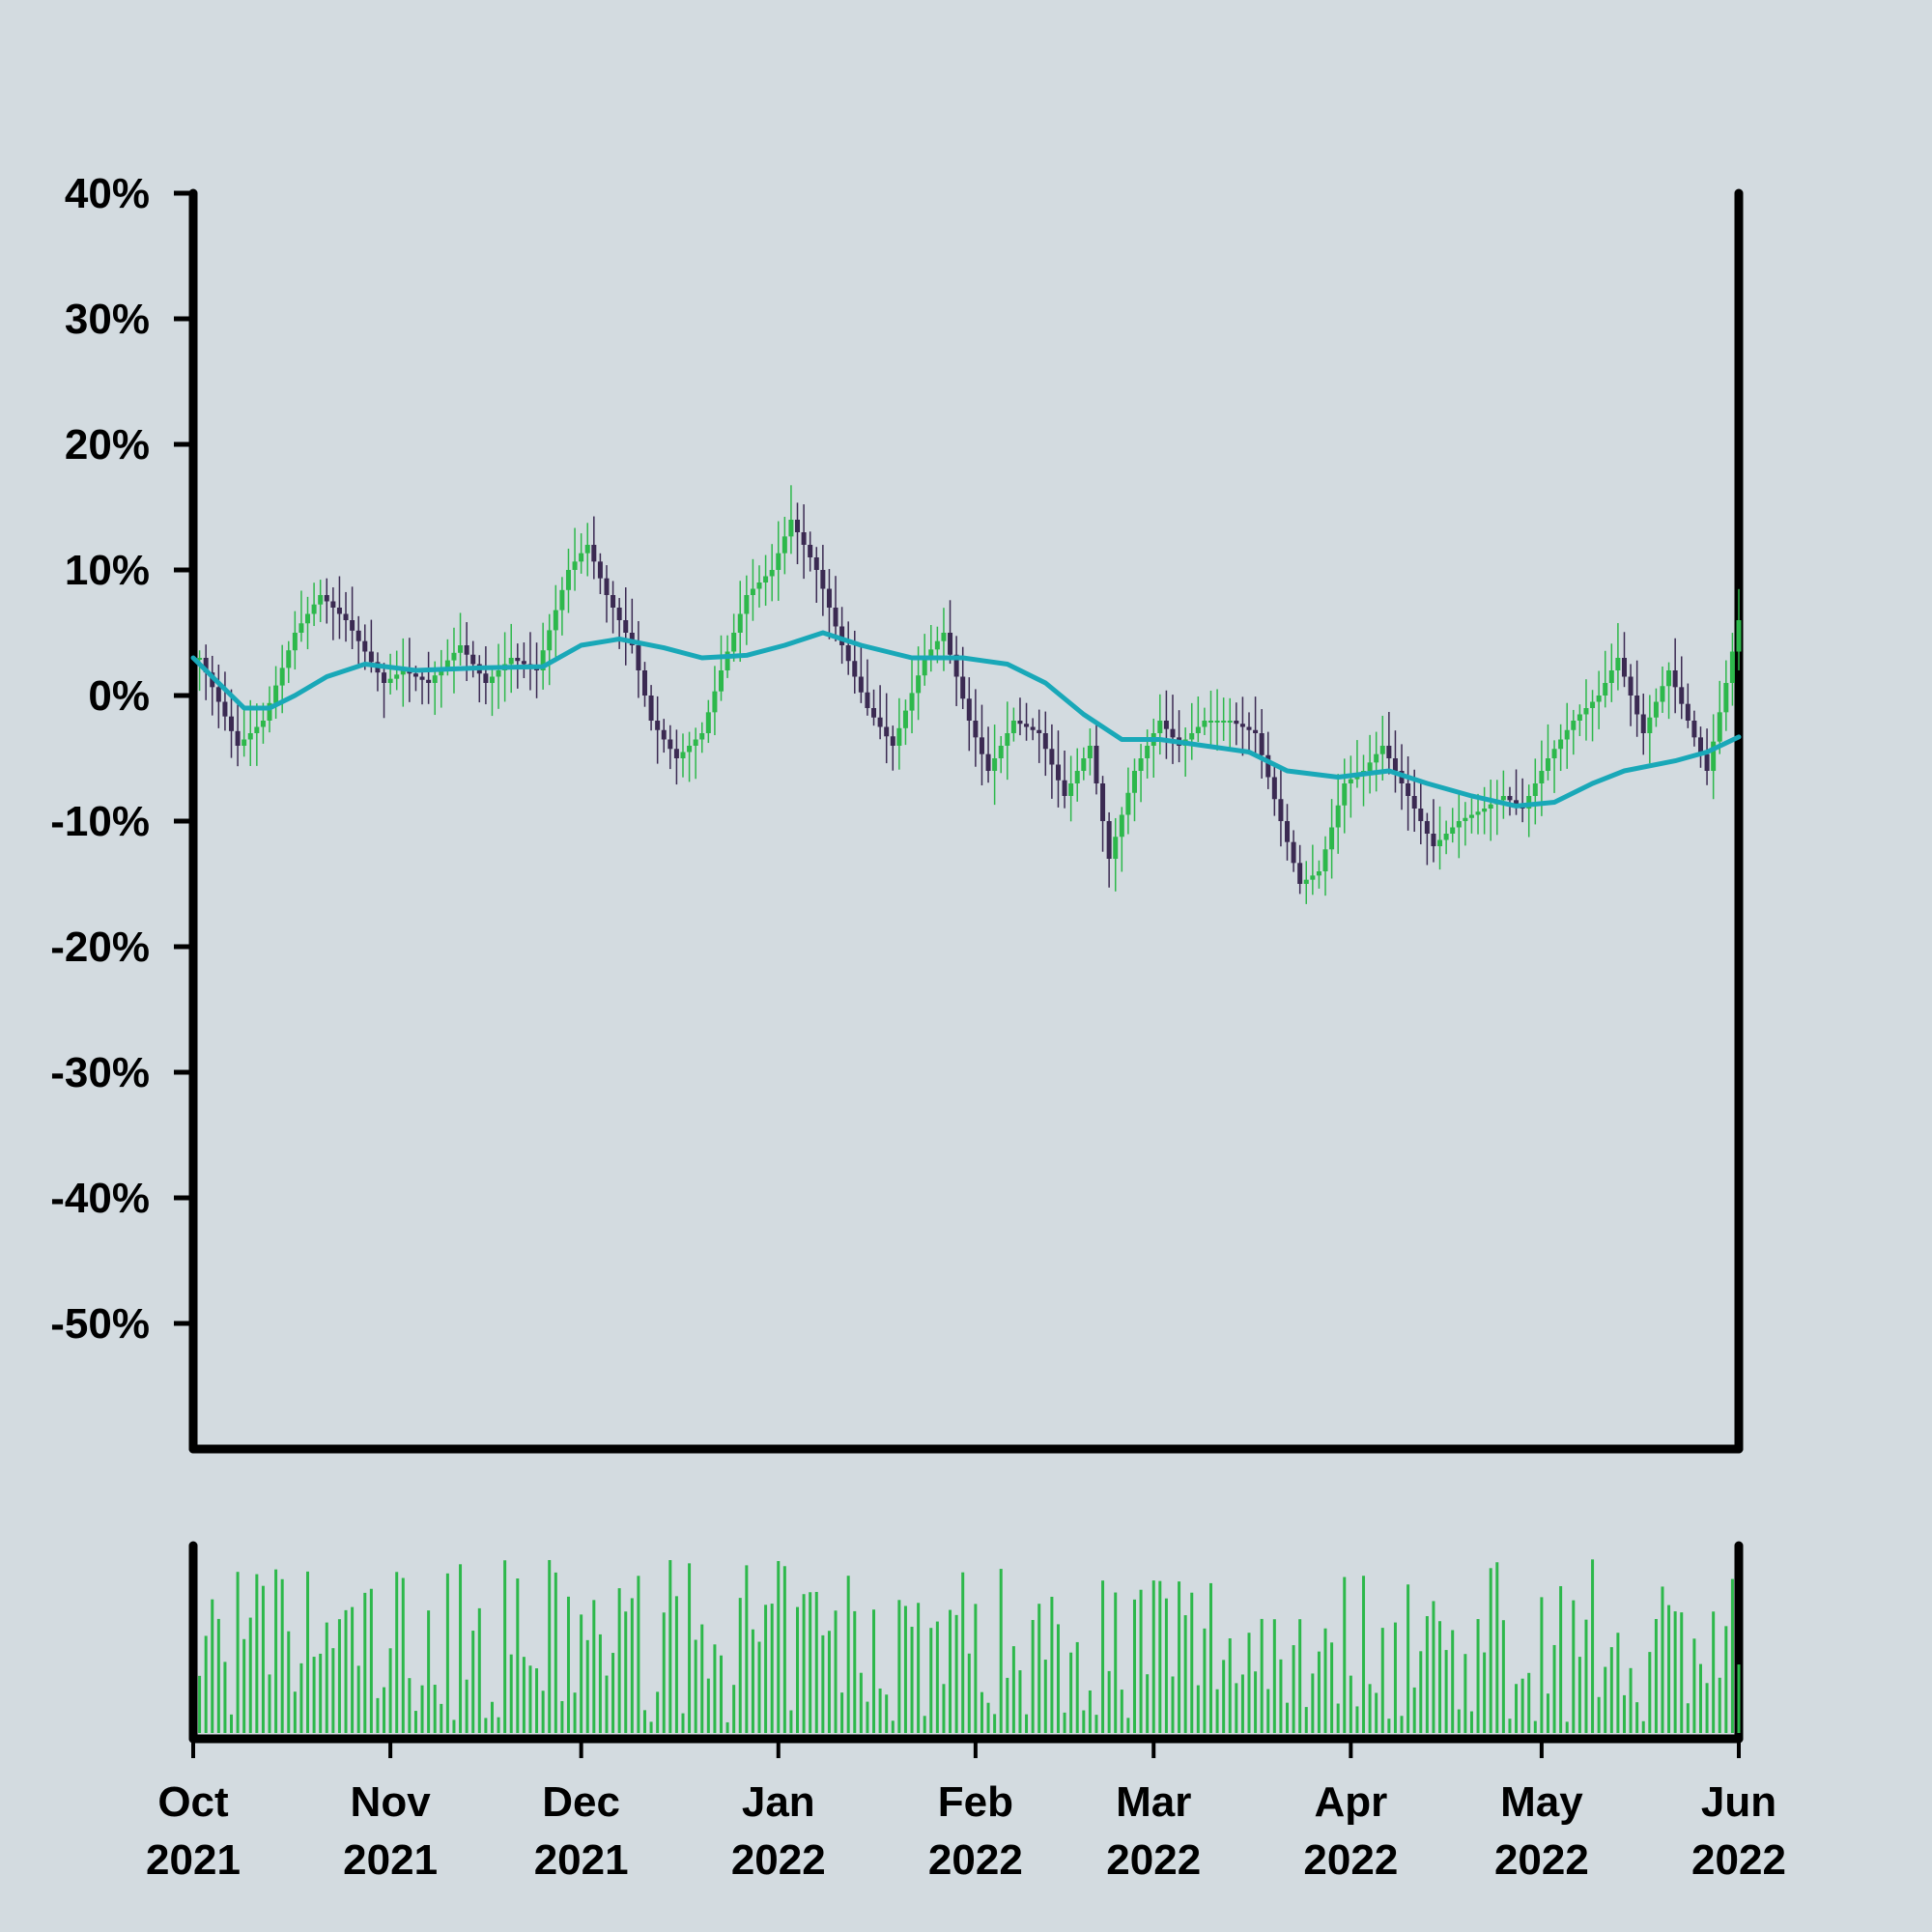 This screenshot has width=1932, height=1932. I want to click on y-tick-label: -20%, so click(100, 947).